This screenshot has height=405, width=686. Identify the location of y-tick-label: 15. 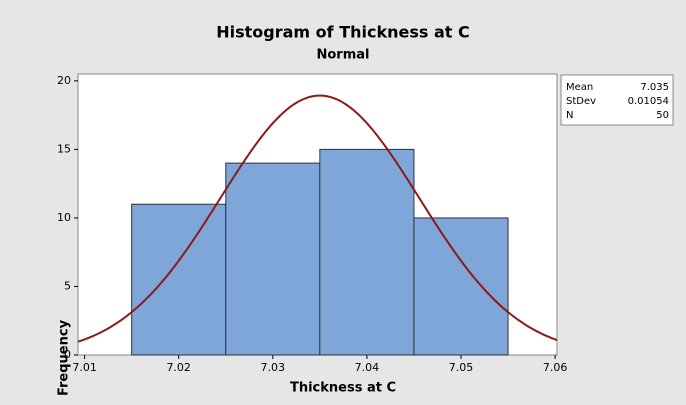
(64, 148).